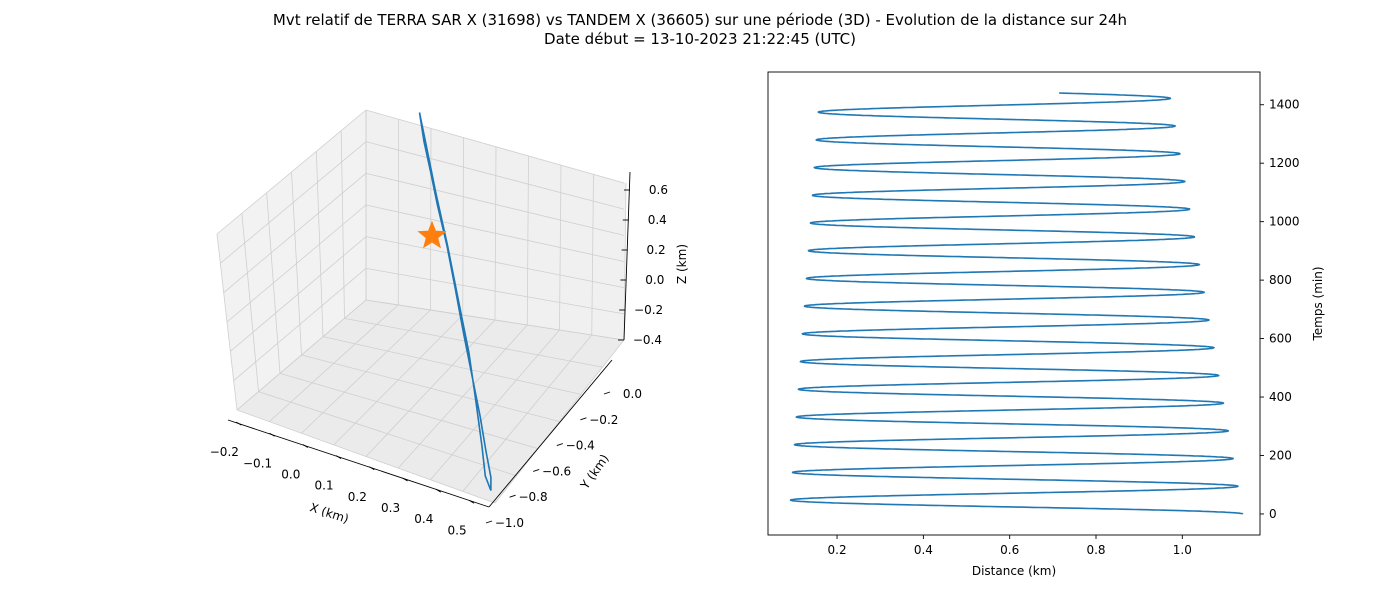 The height and width of the screenshot is (600, 1400). I want to click on y-axis-label: Y (km), so click(594, 472).